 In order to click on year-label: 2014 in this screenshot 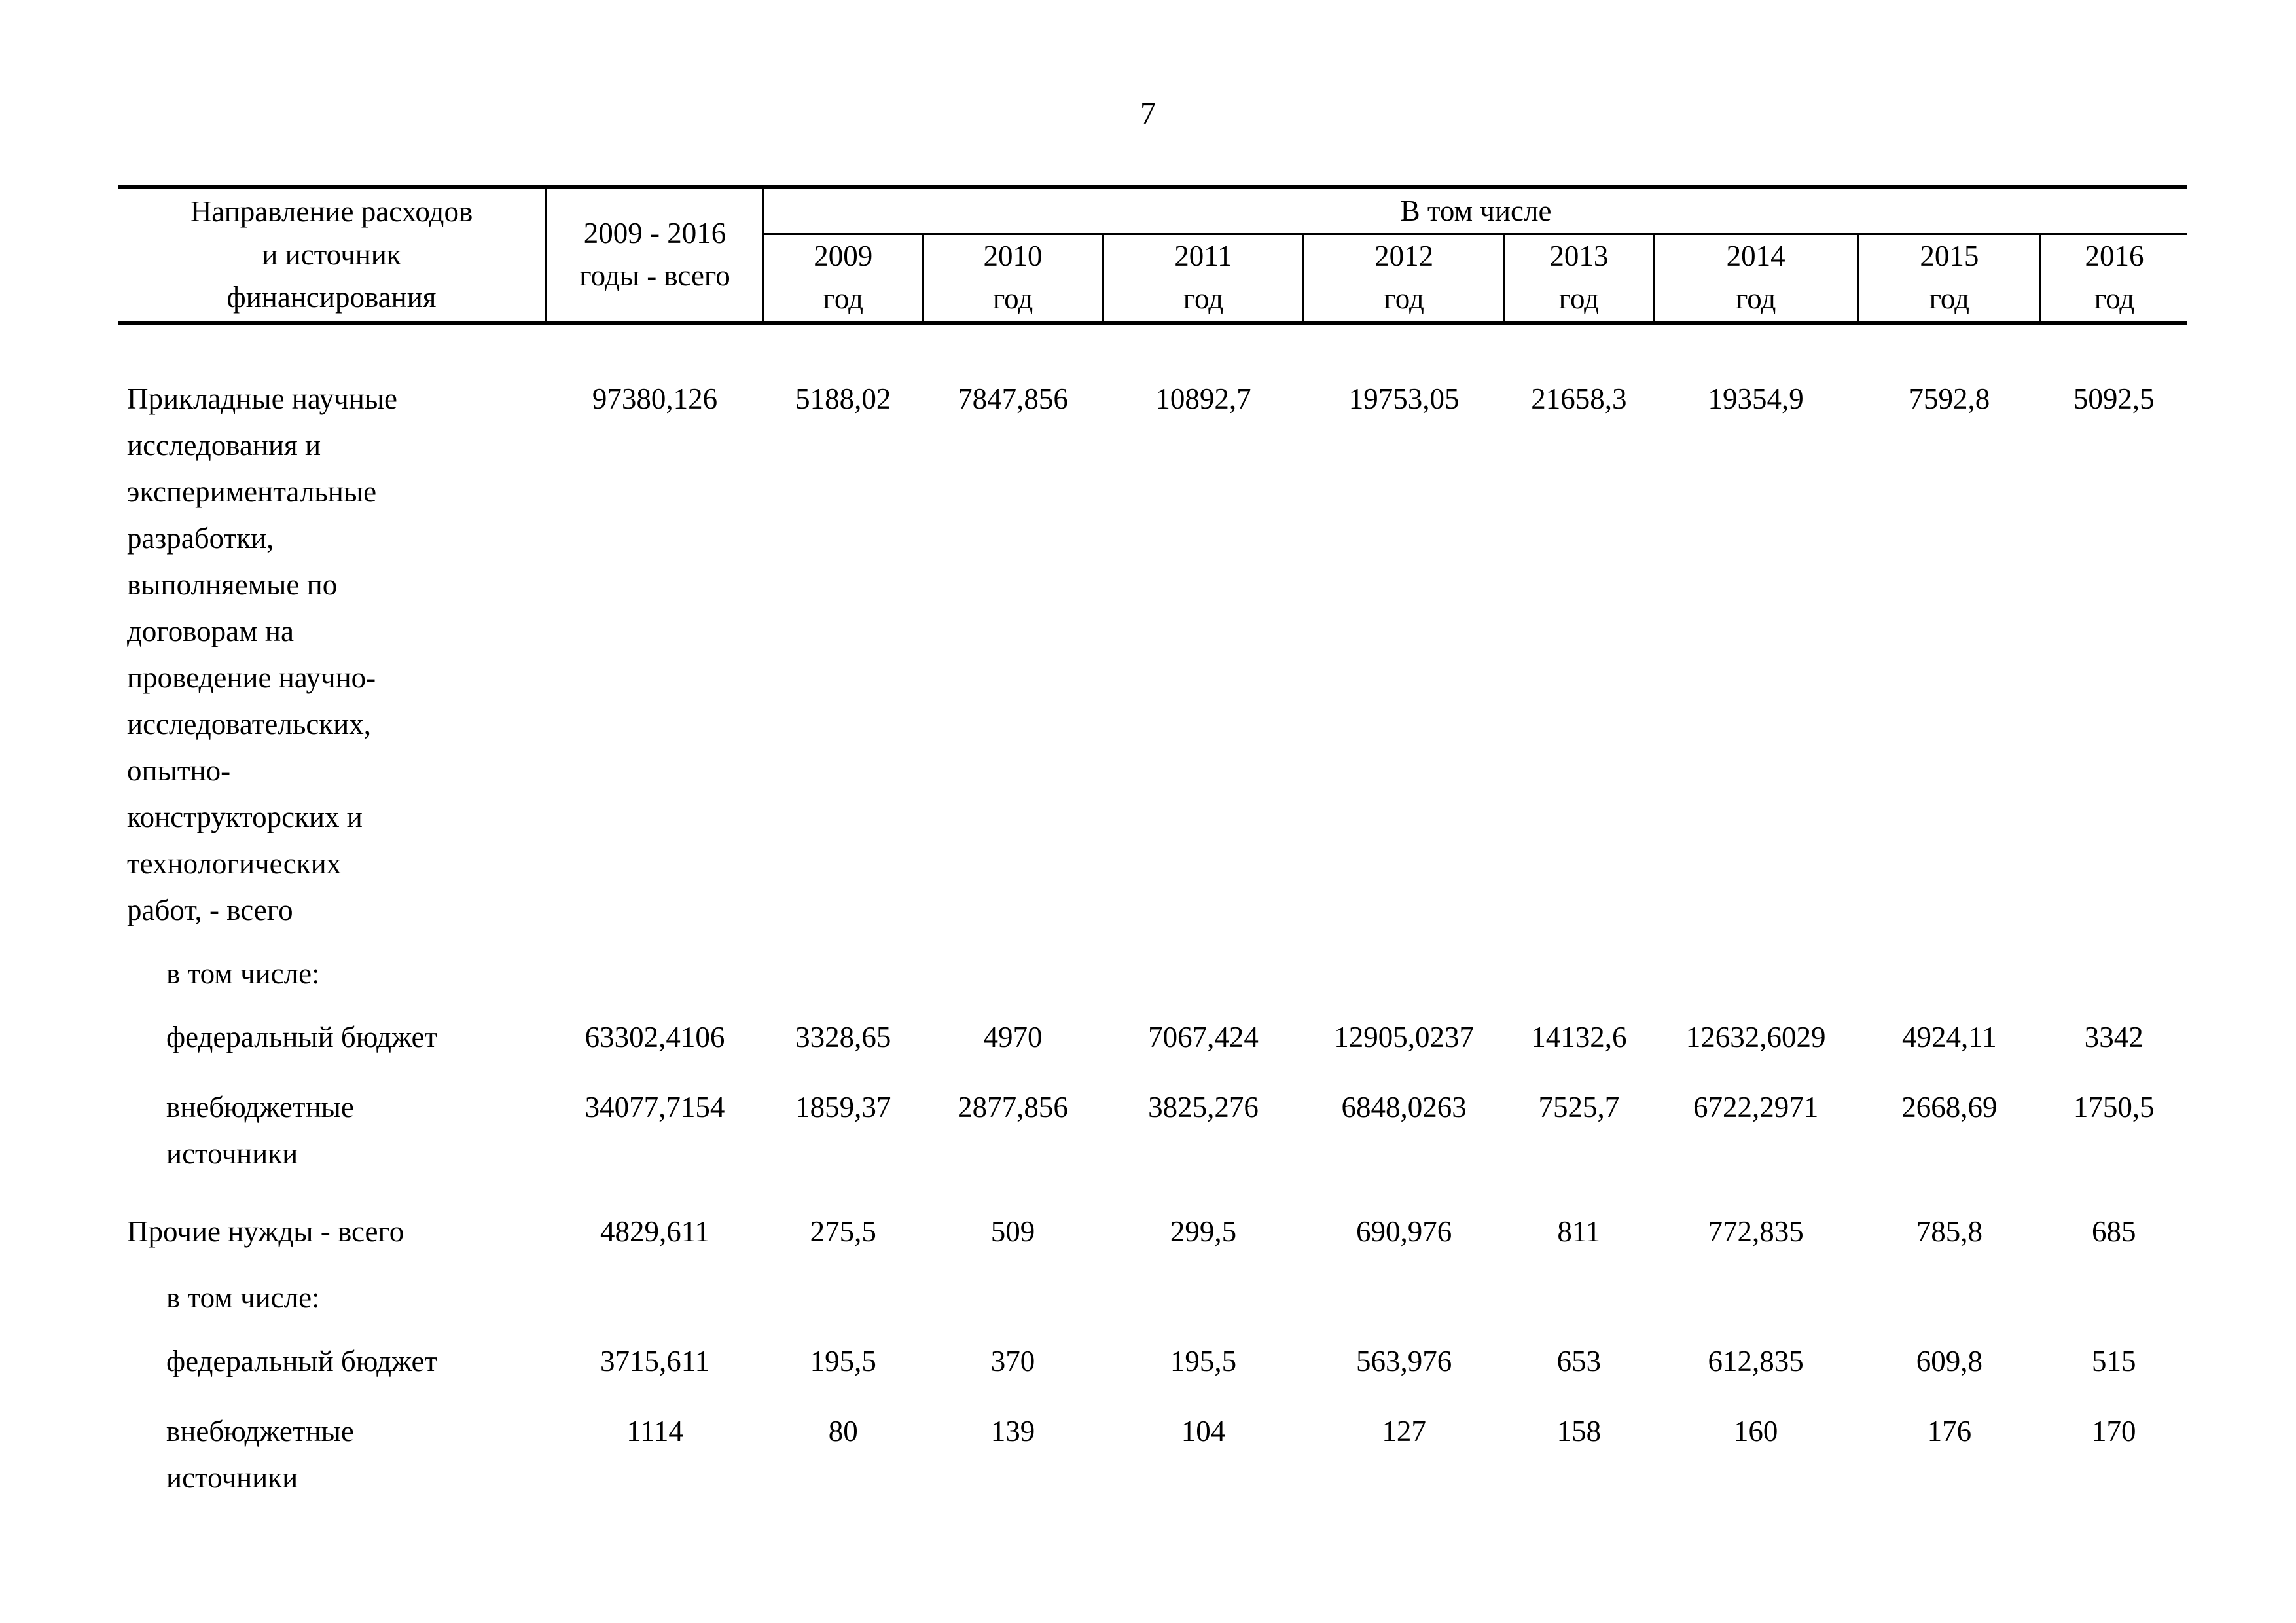, I will do `click(1755, 256)`.